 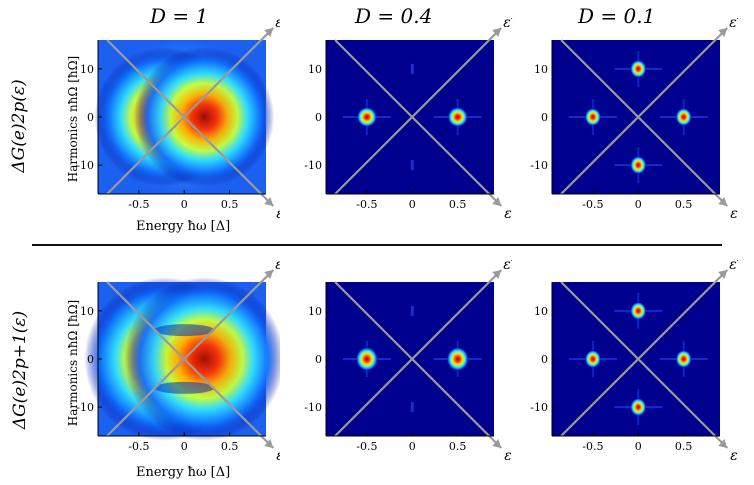 I want to click on column-title-d1: D = 1, so click(x=179, y=16).